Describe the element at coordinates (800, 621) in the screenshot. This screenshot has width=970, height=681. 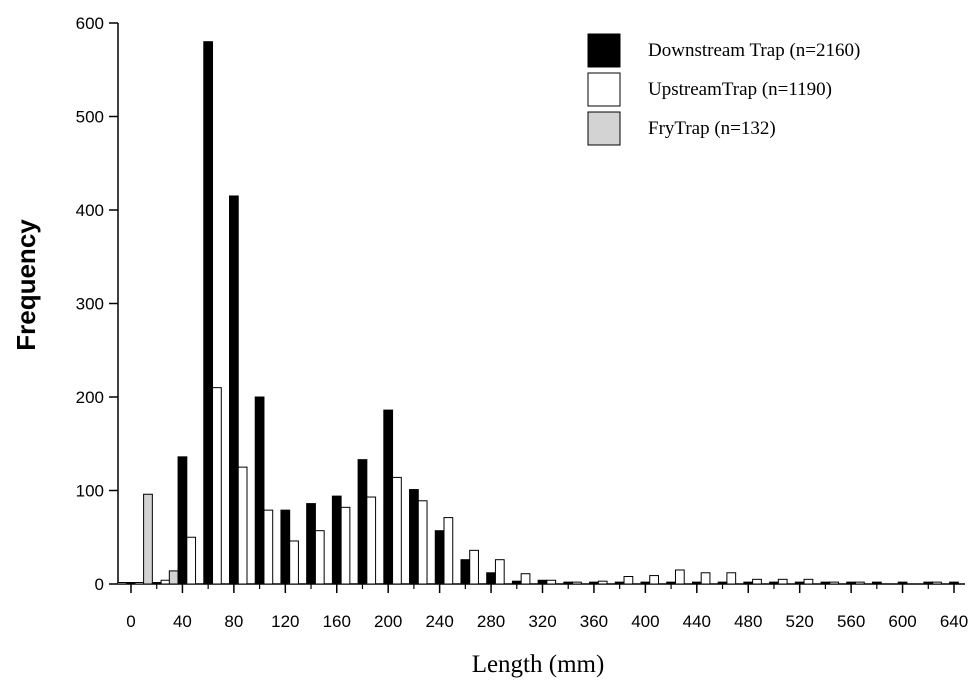
I see `x-tick-label: 520` at that location.